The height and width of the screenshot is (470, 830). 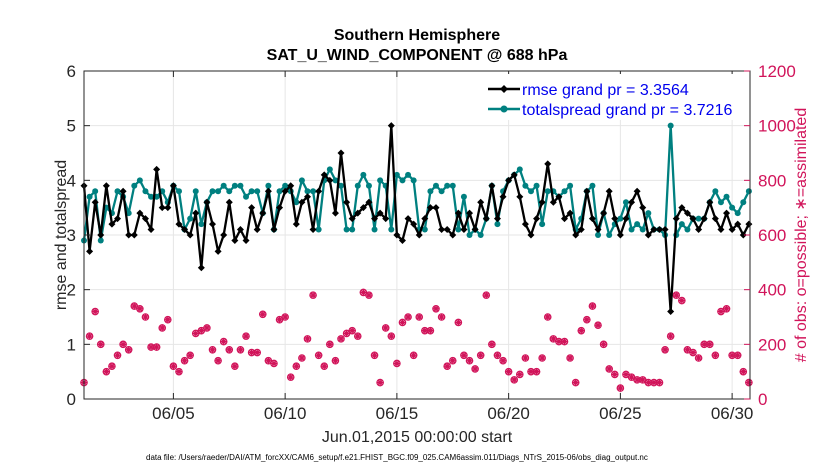 What do you see at coordinates (71, 235) in the screenshot?
I see `y-tick-label: 3` at bounding box center [71, 235].